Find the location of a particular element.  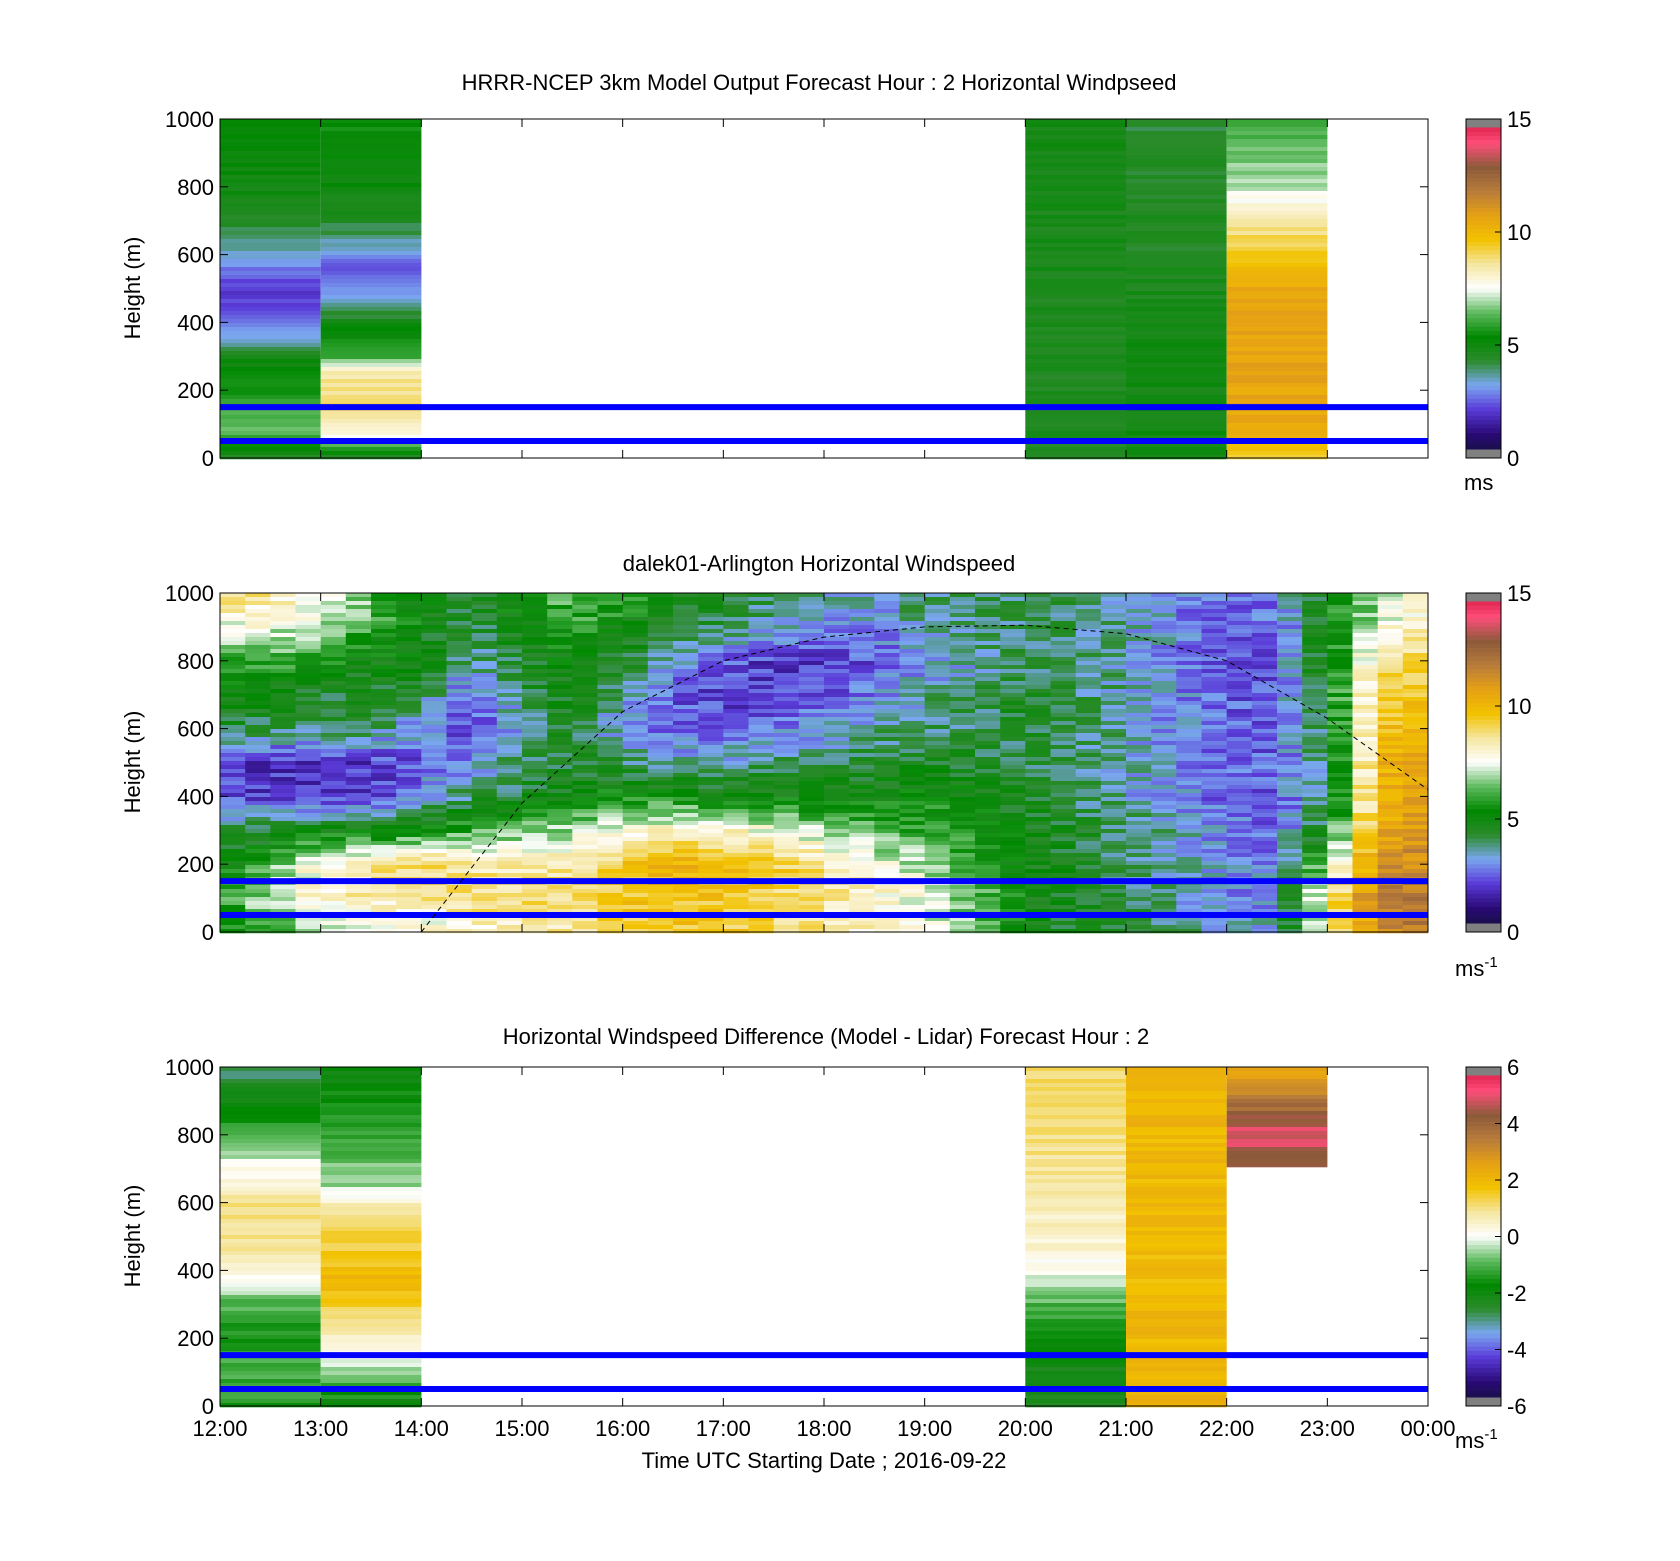

y-tick-label: 1000 is located at coordinates (189, 119).